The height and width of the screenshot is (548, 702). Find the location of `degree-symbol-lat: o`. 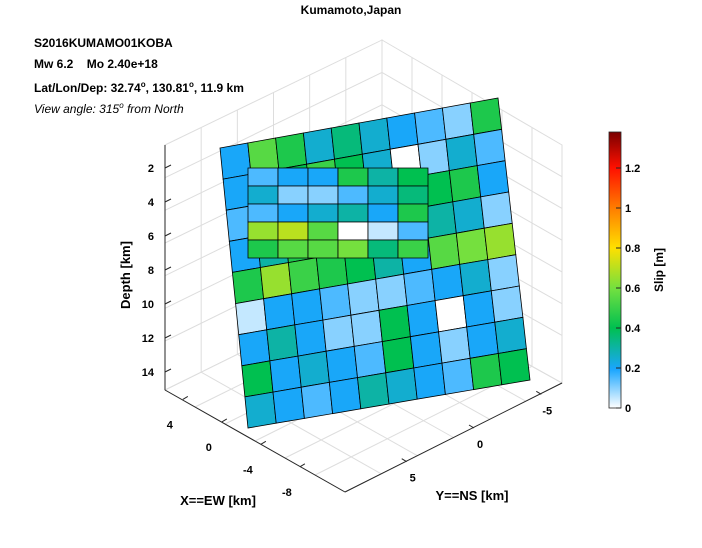

degree-symbol-lat: o is located at coordinates (143, 84).